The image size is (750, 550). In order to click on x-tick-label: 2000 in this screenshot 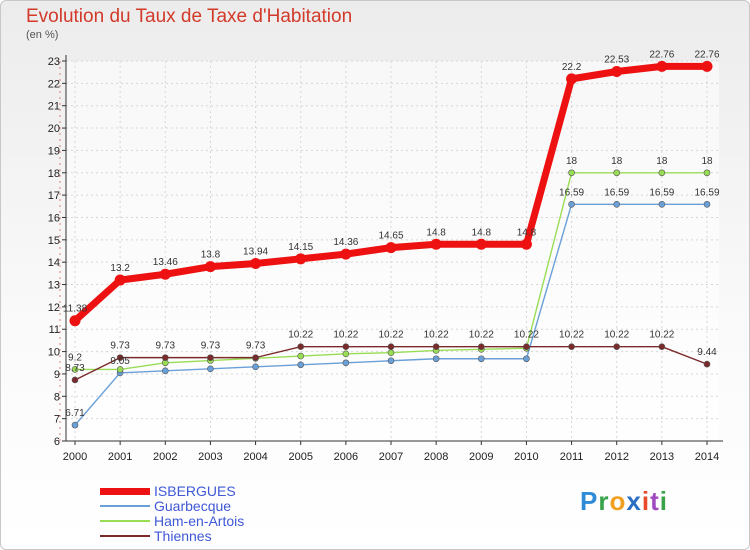, I will do `click(75, 457)`.